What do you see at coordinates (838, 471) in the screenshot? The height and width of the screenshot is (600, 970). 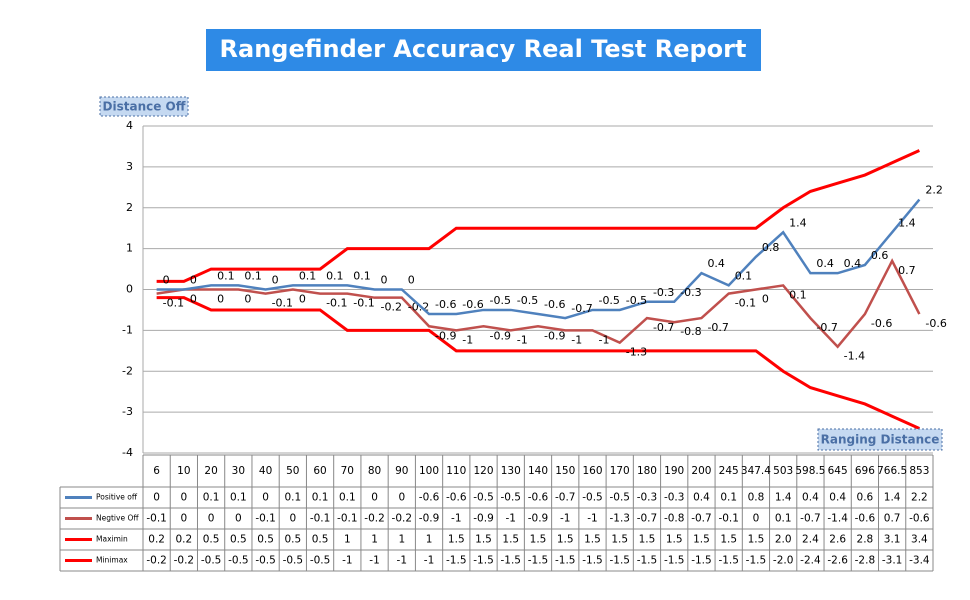 I see `x-tick-label: 645` at bounding box center [838, 471].